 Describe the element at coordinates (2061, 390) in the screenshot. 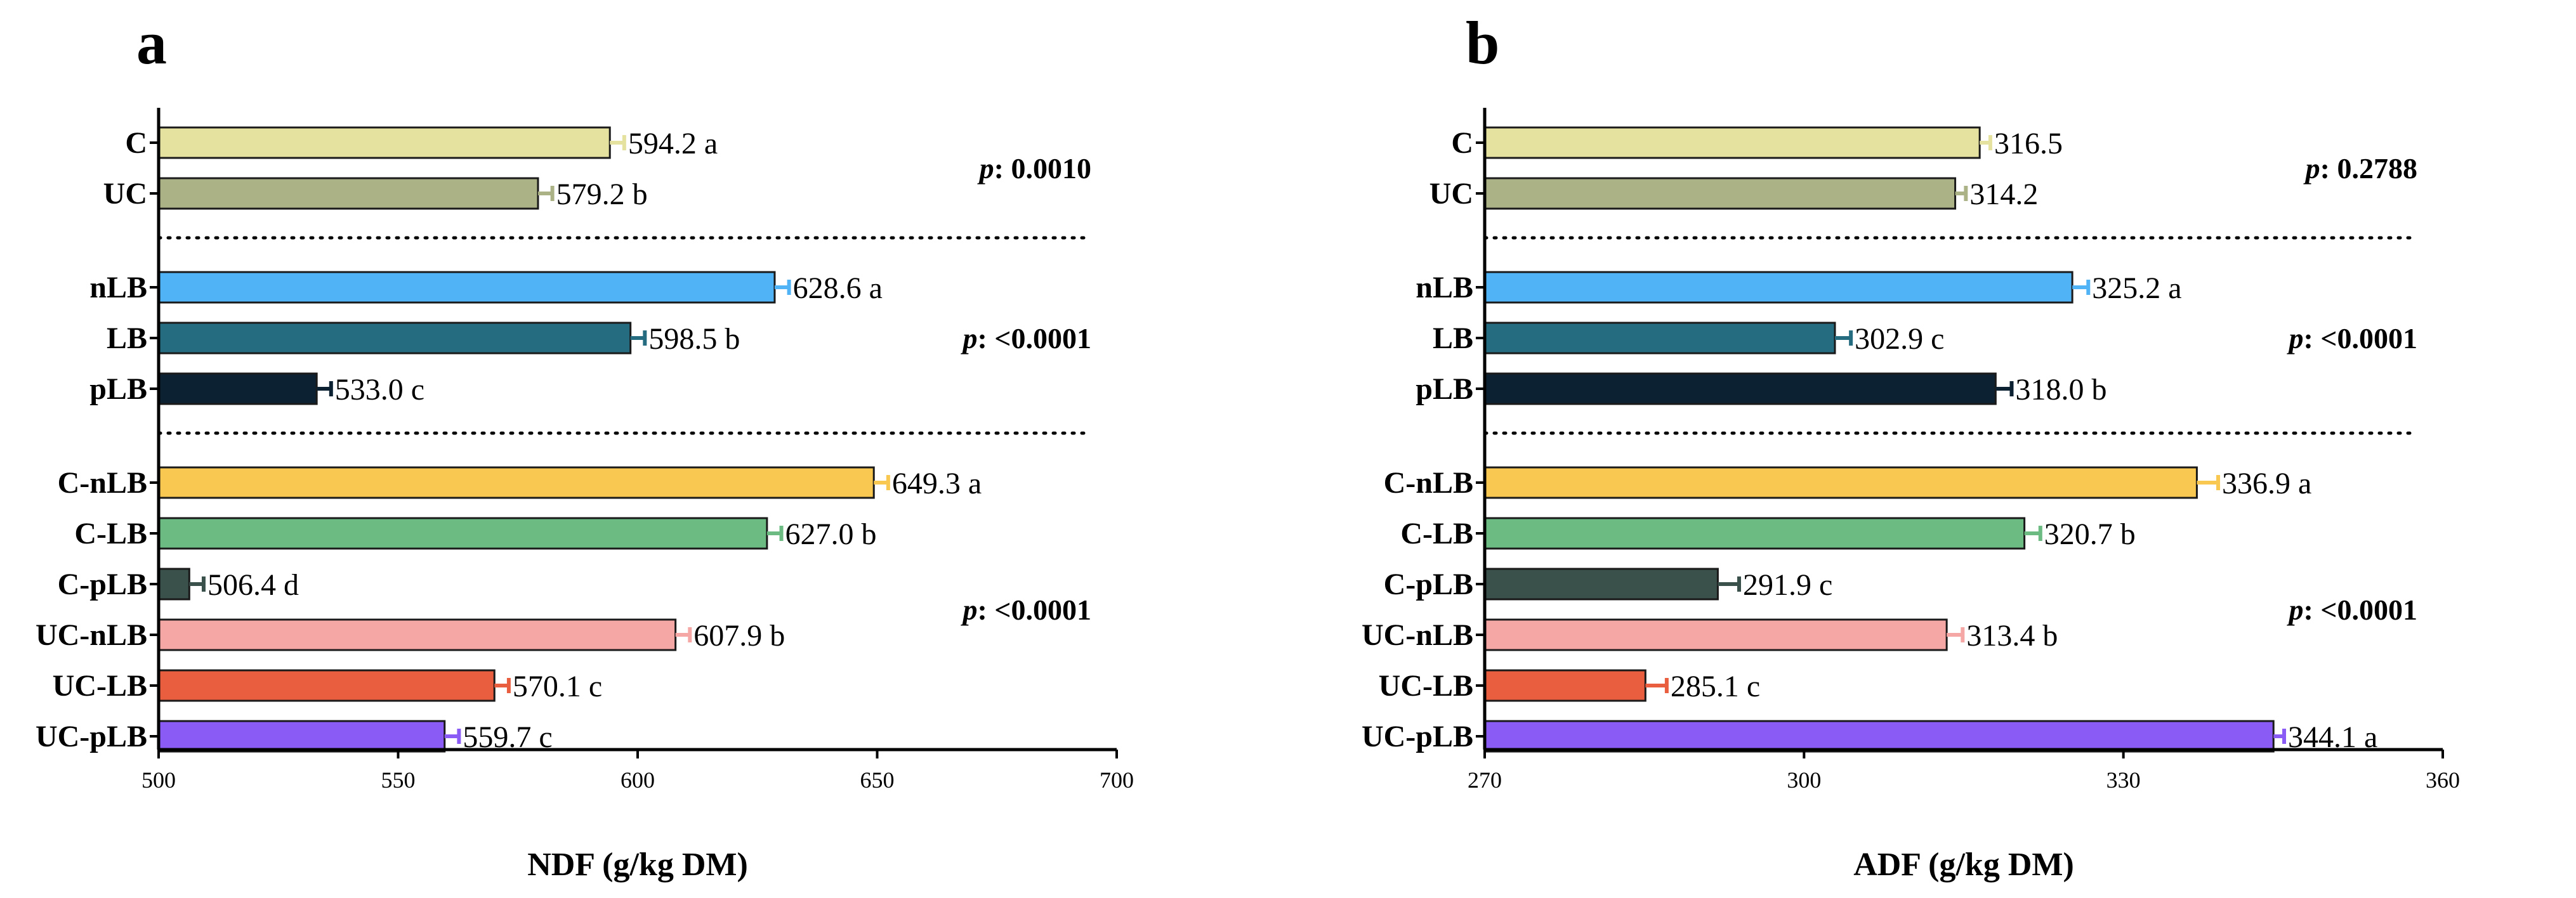

I see `data-label: 318.0 b` at that location.